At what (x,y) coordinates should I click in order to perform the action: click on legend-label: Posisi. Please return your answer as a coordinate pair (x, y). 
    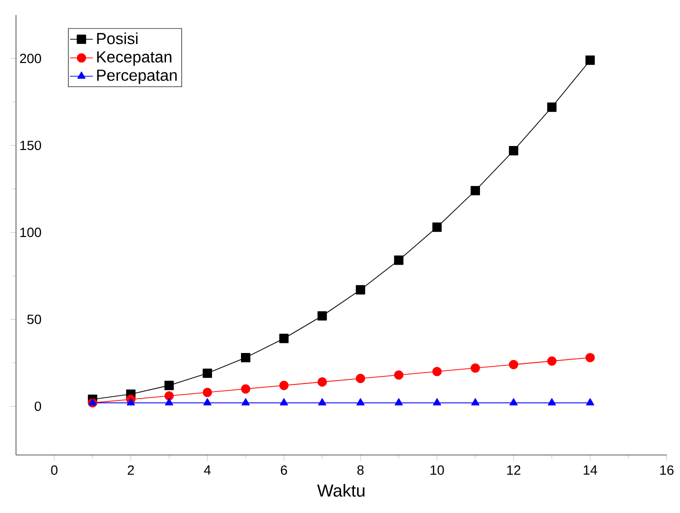
    Looking at the image, I should click on (117, 38).